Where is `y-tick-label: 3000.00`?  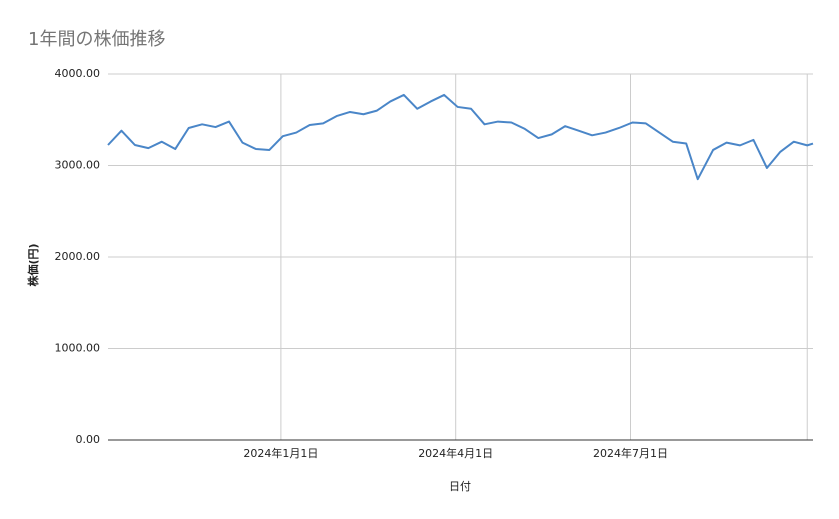 y-tick-label: 3000.00 is located at coordinates (78, 165).